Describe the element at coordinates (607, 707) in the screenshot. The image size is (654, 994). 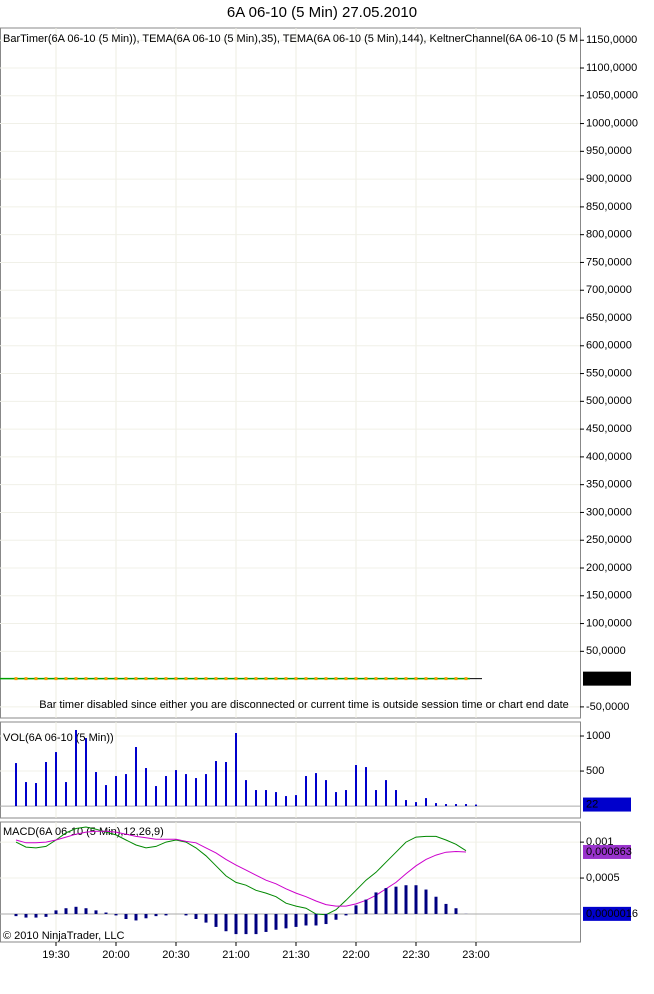
I see `y-tick-label: -50,0000` at that location.